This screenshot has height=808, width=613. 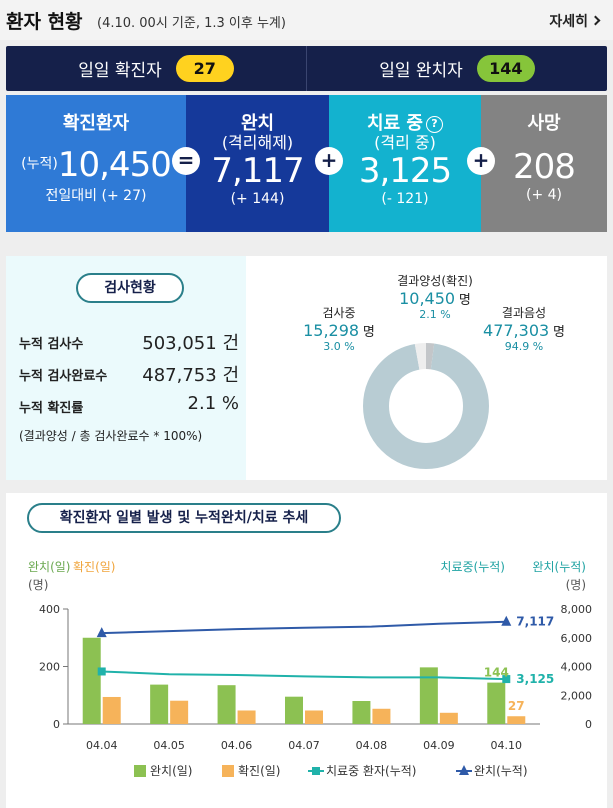 I want to click on data-label: 144, so click(x=496, y=673).